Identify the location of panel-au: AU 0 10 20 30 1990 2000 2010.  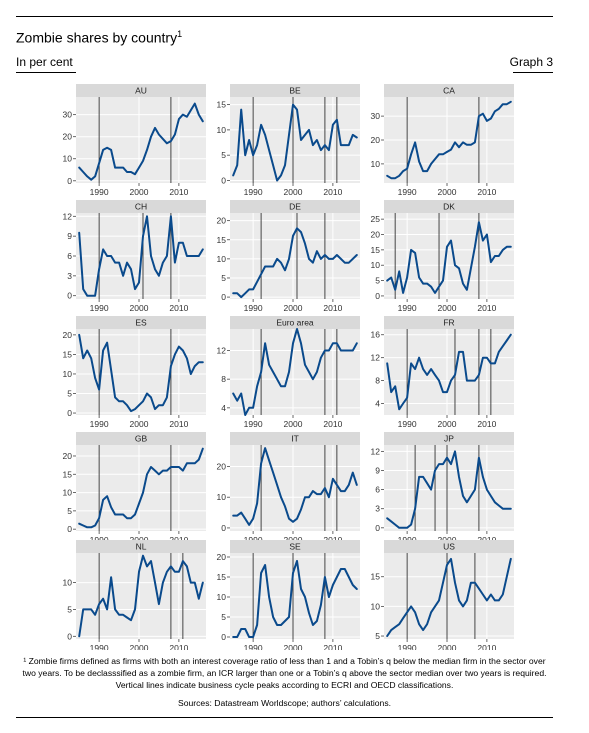
(134, 140).